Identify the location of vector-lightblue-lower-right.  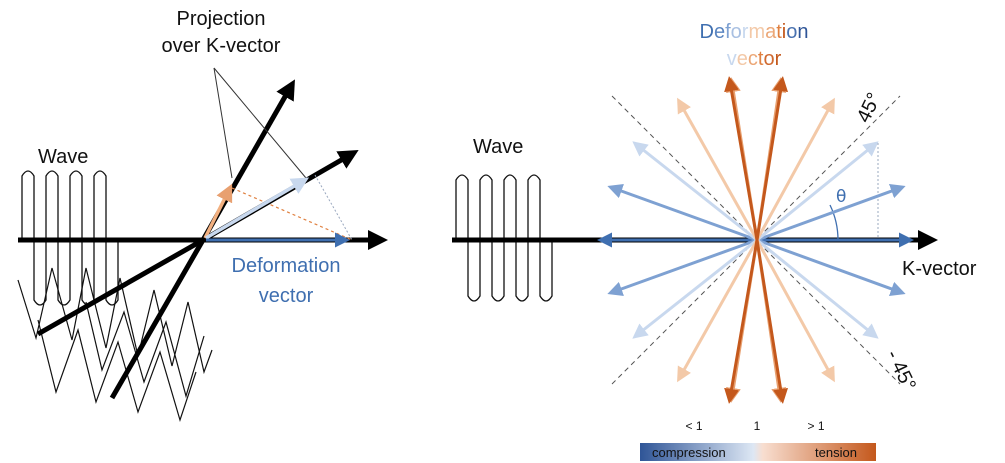
(817, 288).